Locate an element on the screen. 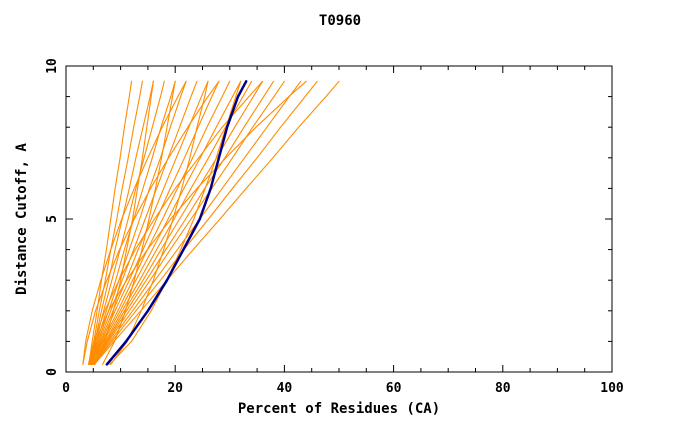 The image size is (680, 440). x-tick-label: 60 is located at coordinates (394, 388).